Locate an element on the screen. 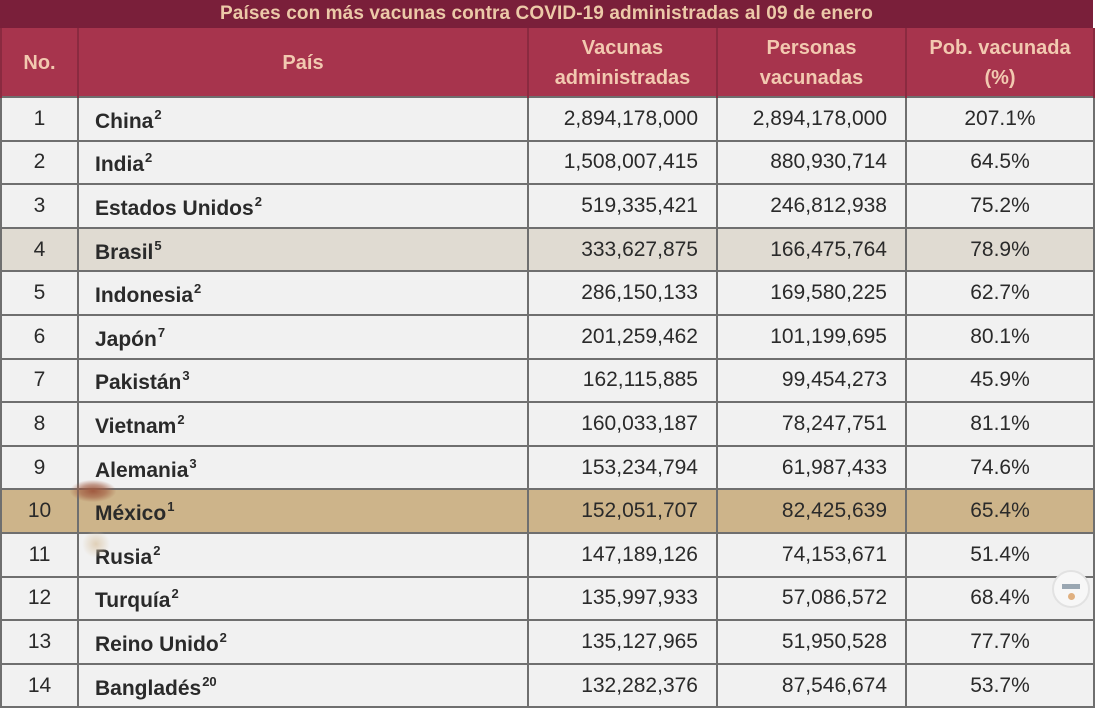 This screenshot has height=708, width=1095. table-row-highlighted: 4 Brasil5 333,627,875 166,475,764 78.9% is located at coordinates (547, 249).